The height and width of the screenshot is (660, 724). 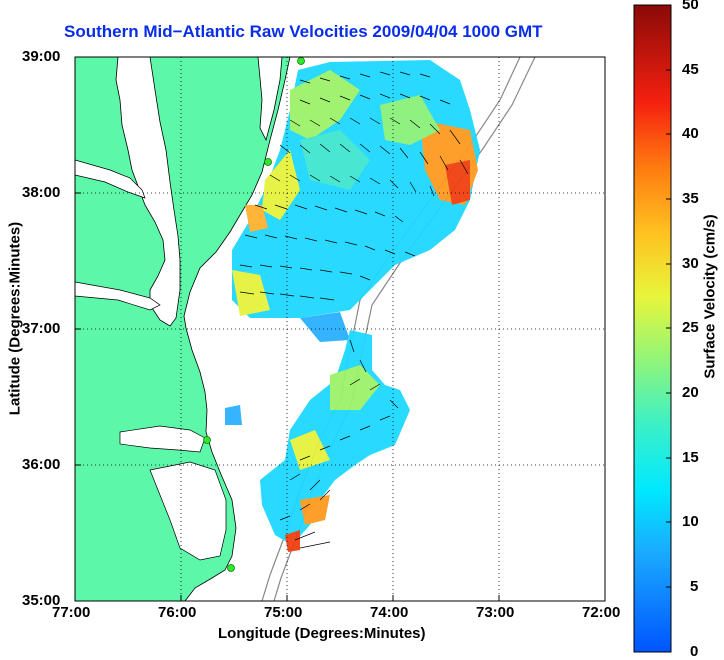 I want to click on x-tick-label: 76:00, so click(x=177, y=612).